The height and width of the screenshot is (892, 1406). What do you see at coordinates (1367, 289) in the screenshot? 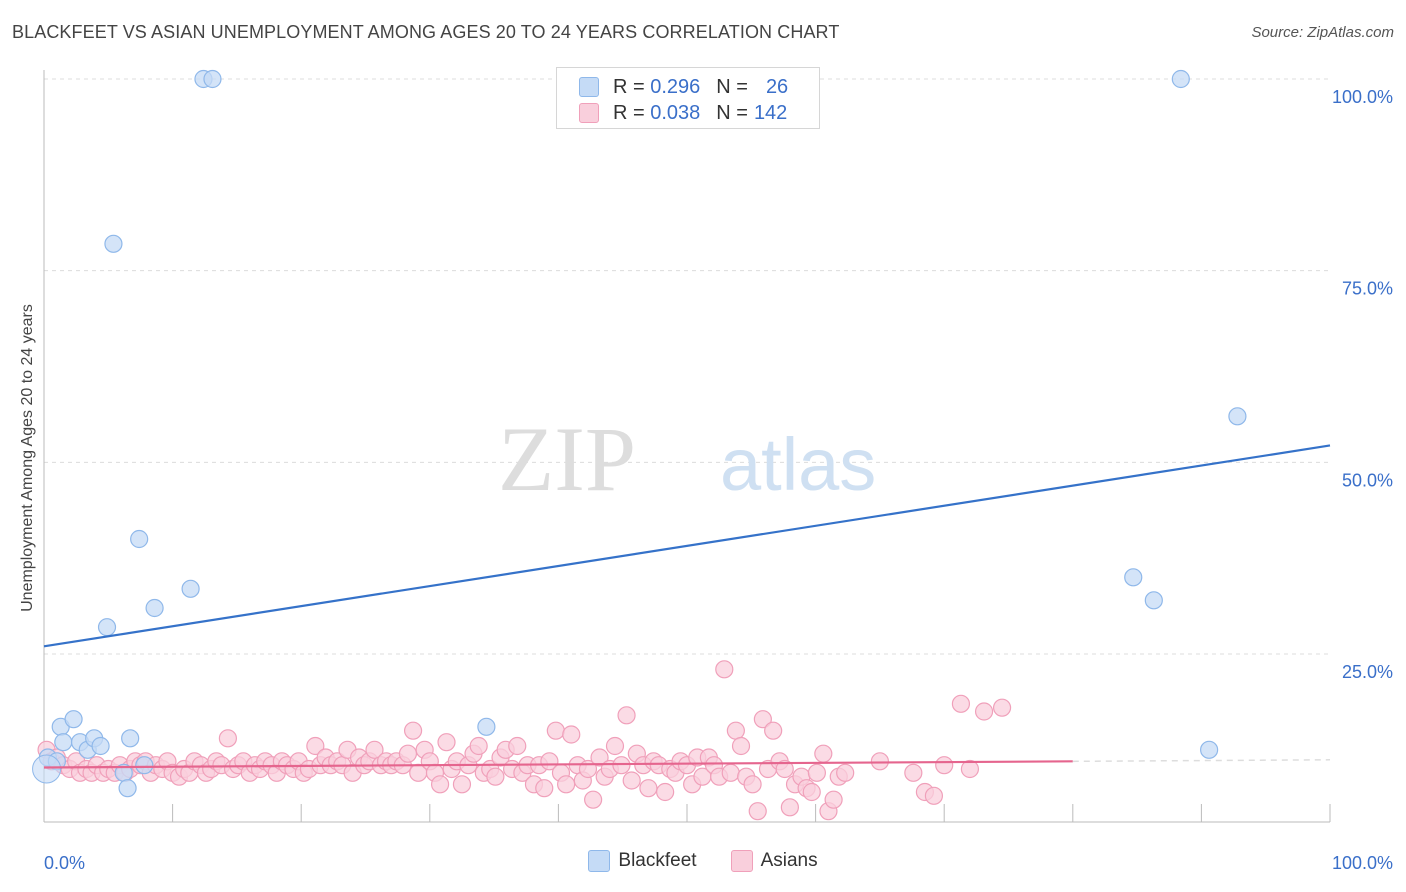
I see `y-tick-label: 75.0%` at bounding box center [1367, 289].